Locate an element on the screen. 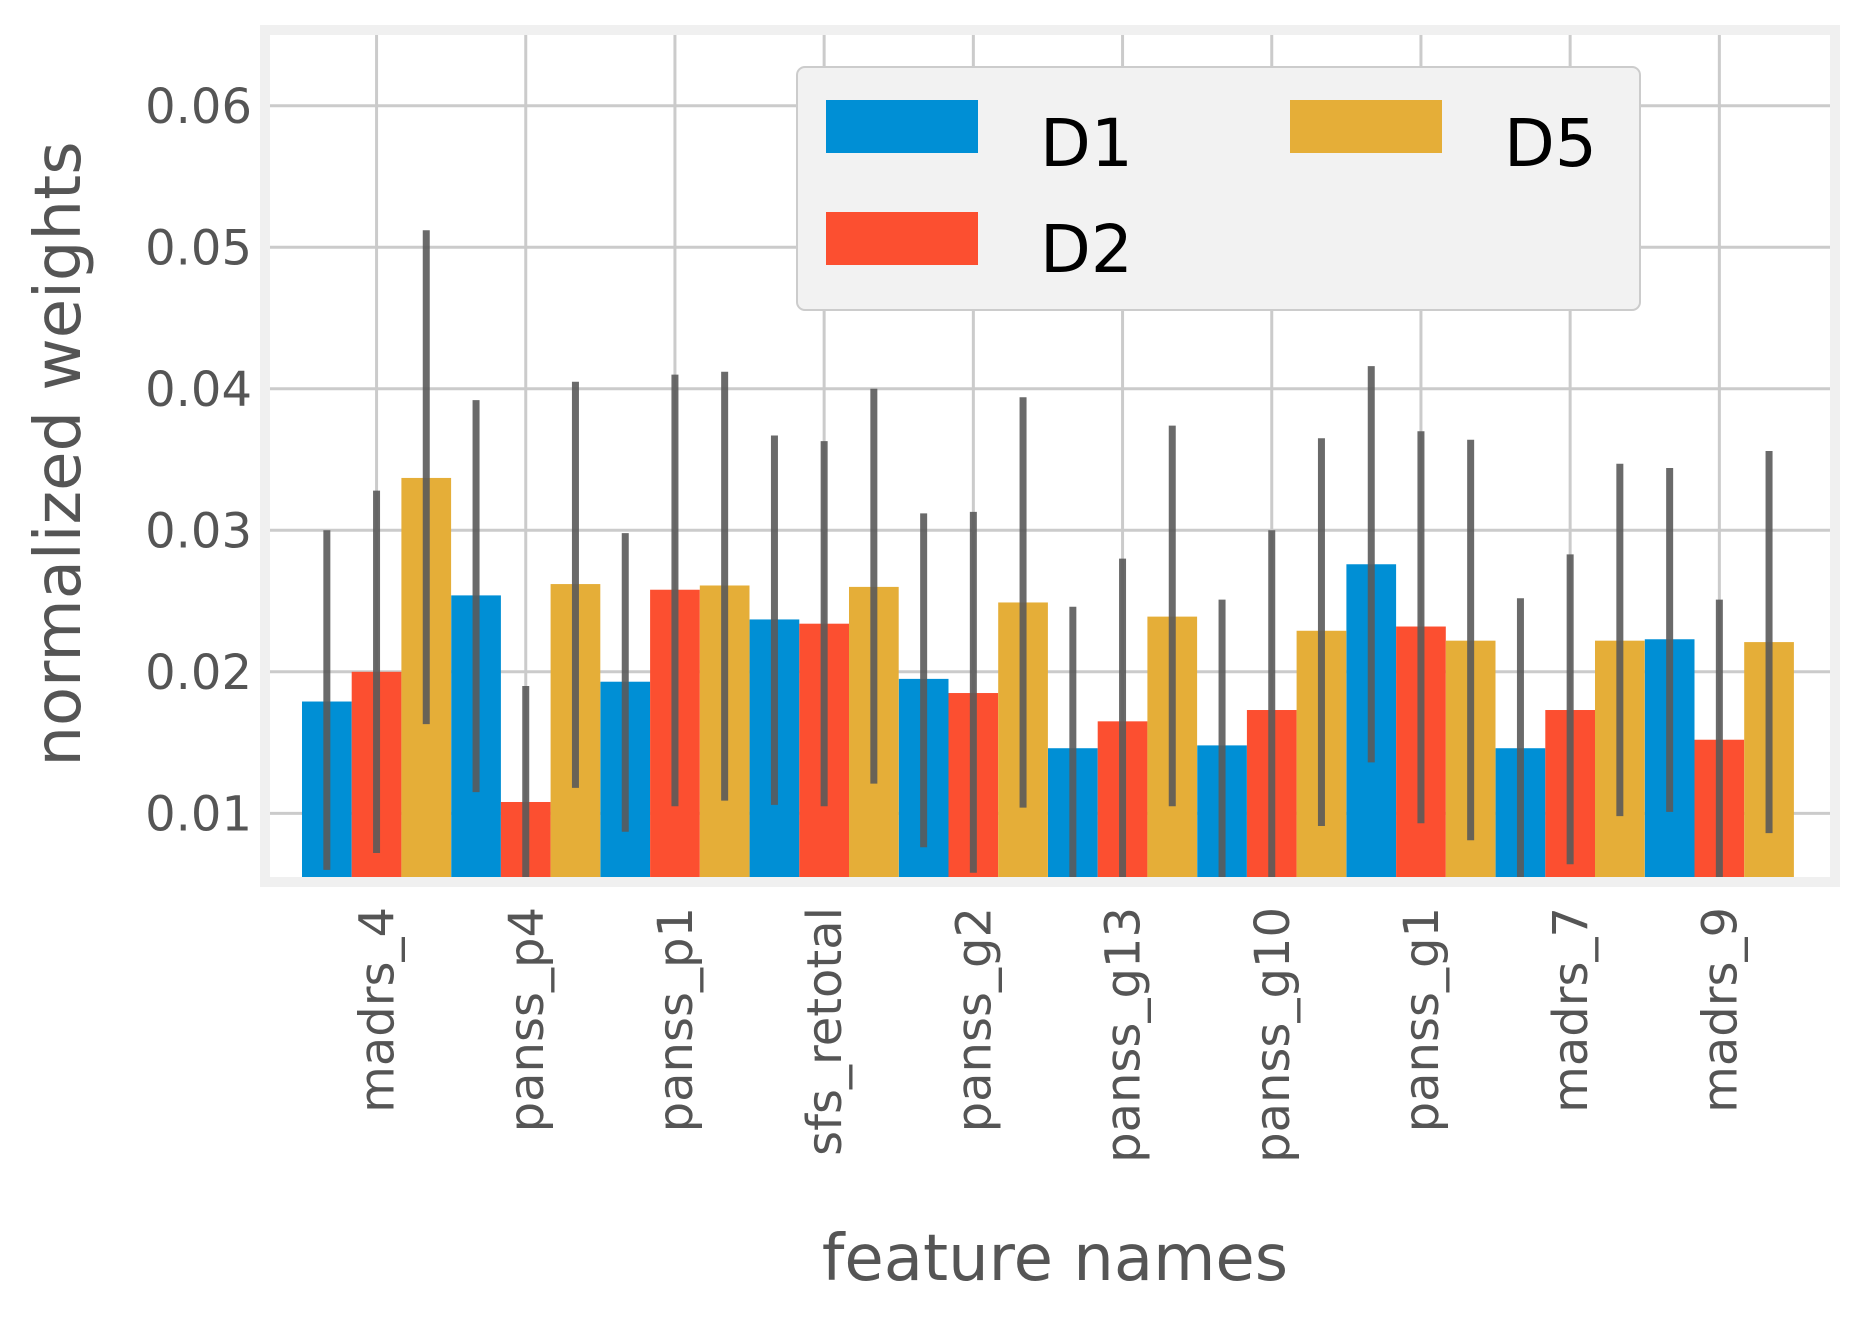  x-tick-label: panss_p1 is located at coordinates (676, 1019).